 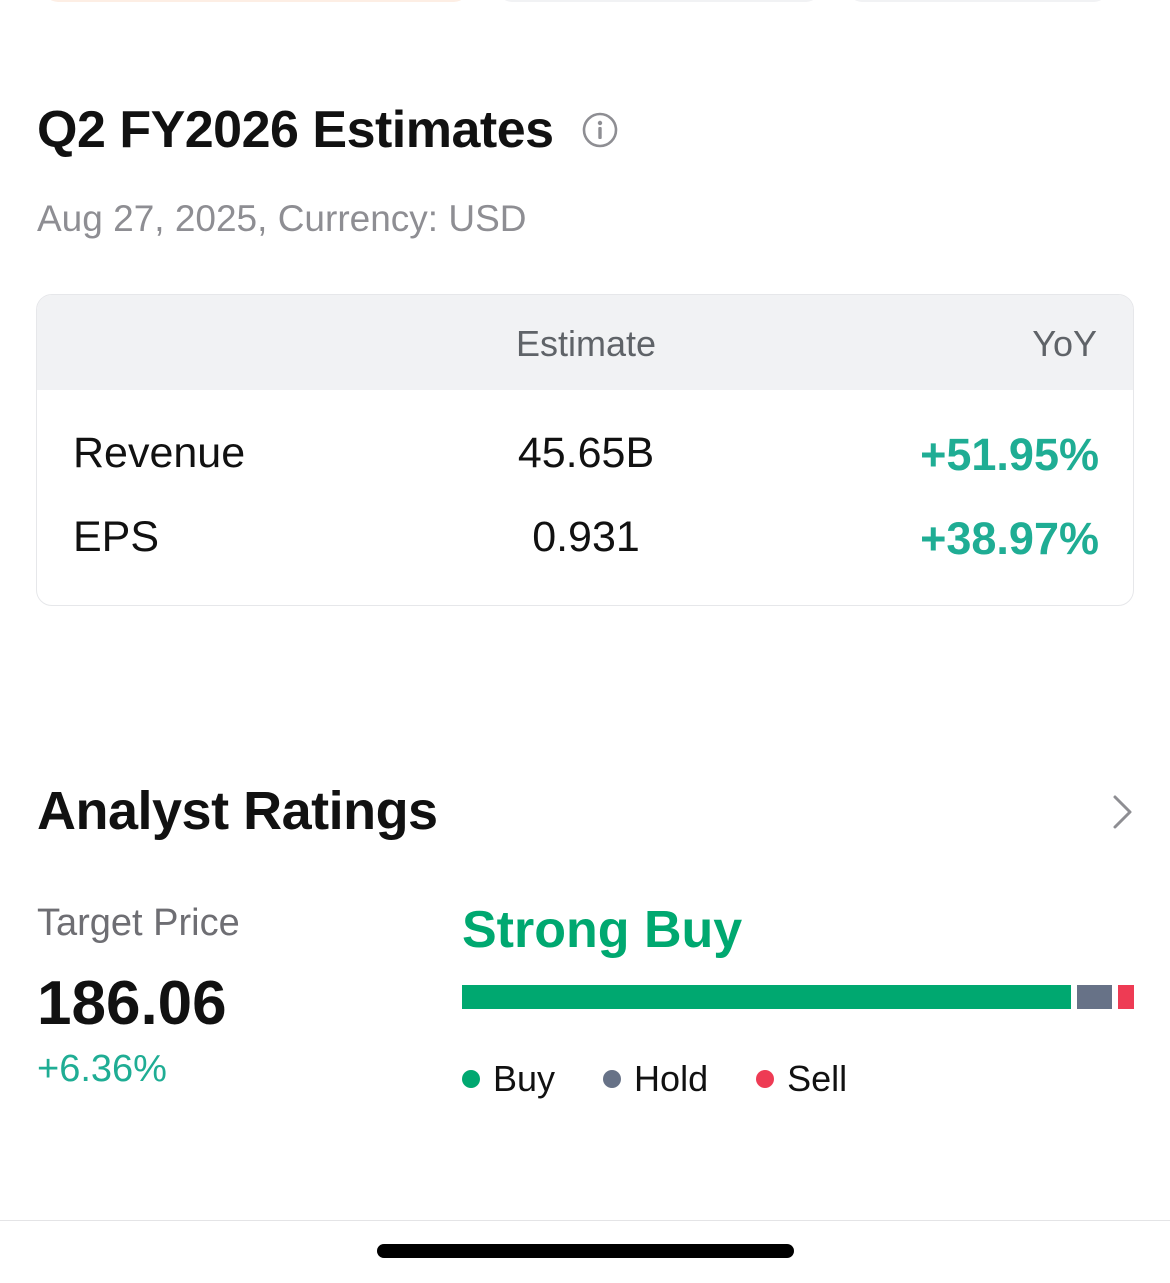 What do you see at coordinates (585, 1220) in the screenshot?
I see `bottom-divider` at bounding box center [585, 1220].